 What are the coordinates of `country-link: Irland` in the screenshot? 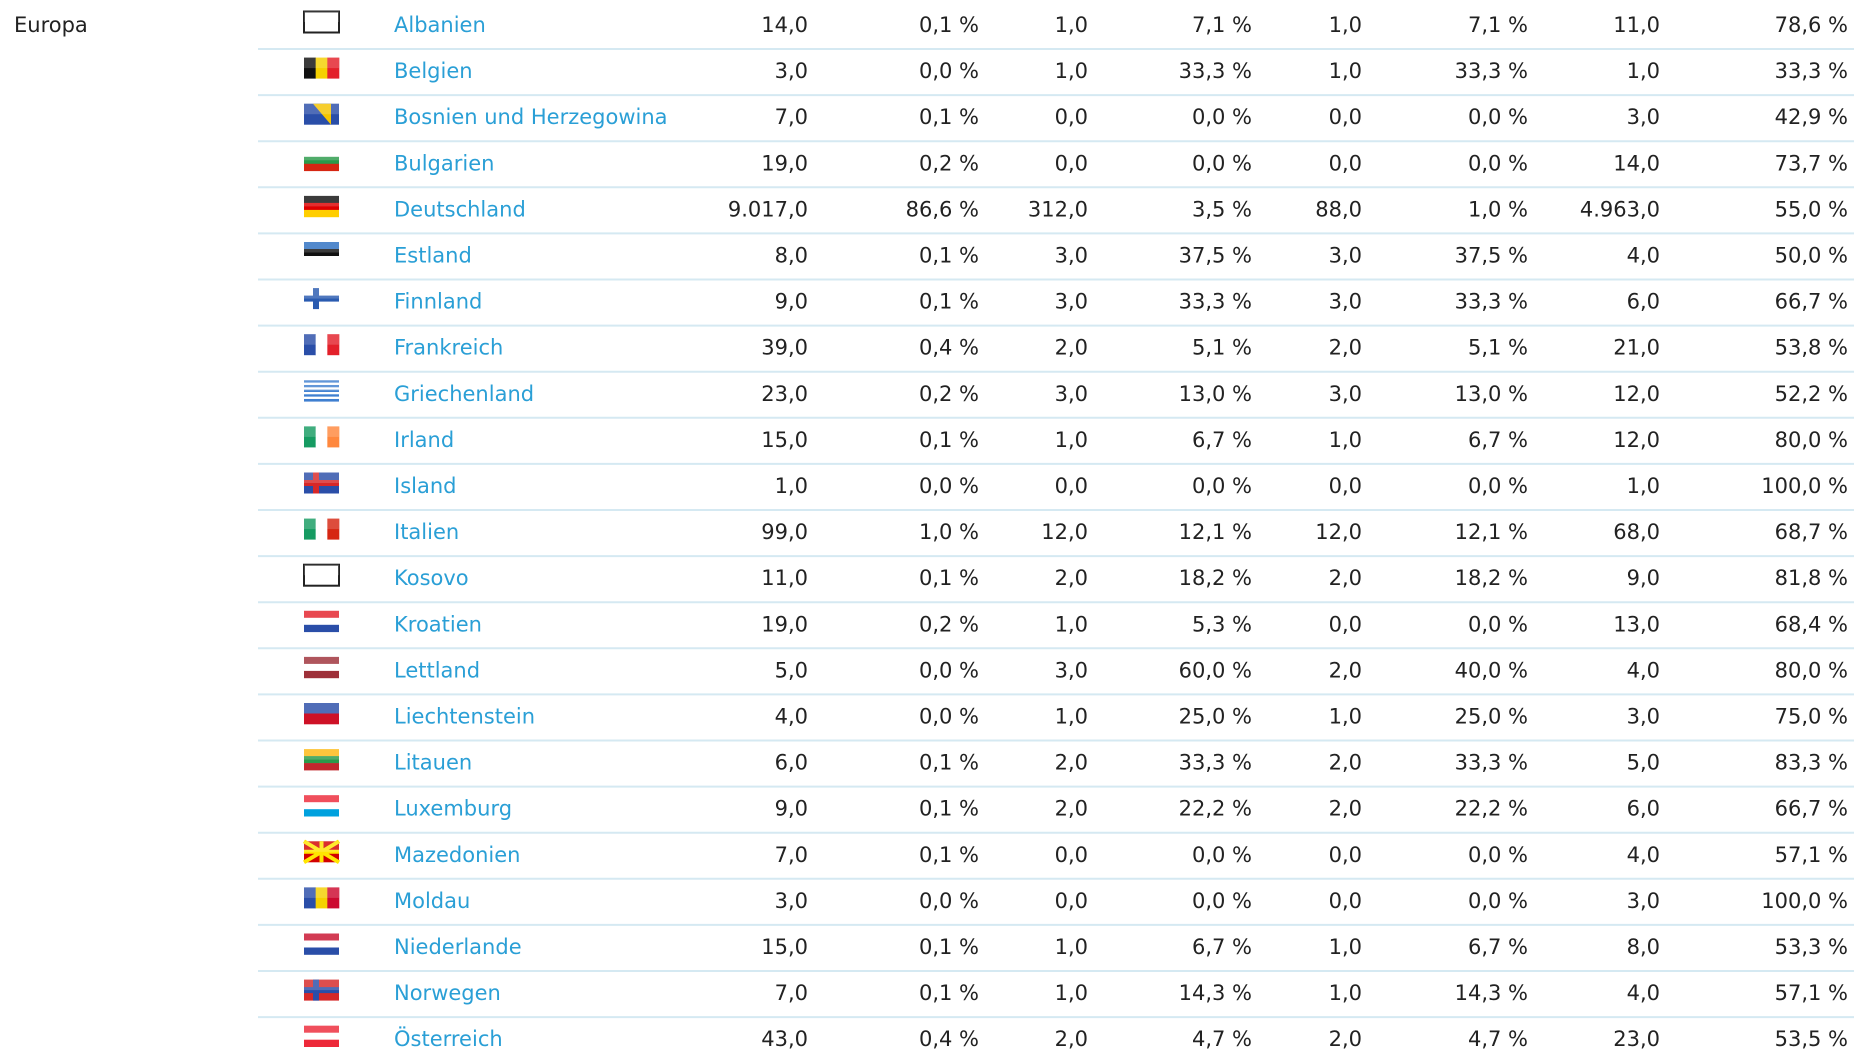 It's located at (424, 440).